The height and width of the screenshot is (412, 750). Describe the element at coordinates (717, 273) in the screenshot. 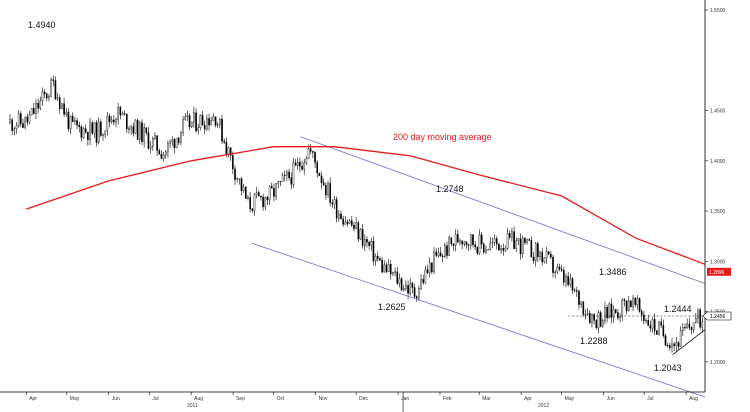

I see `callout-value: 1.2896` at that location.